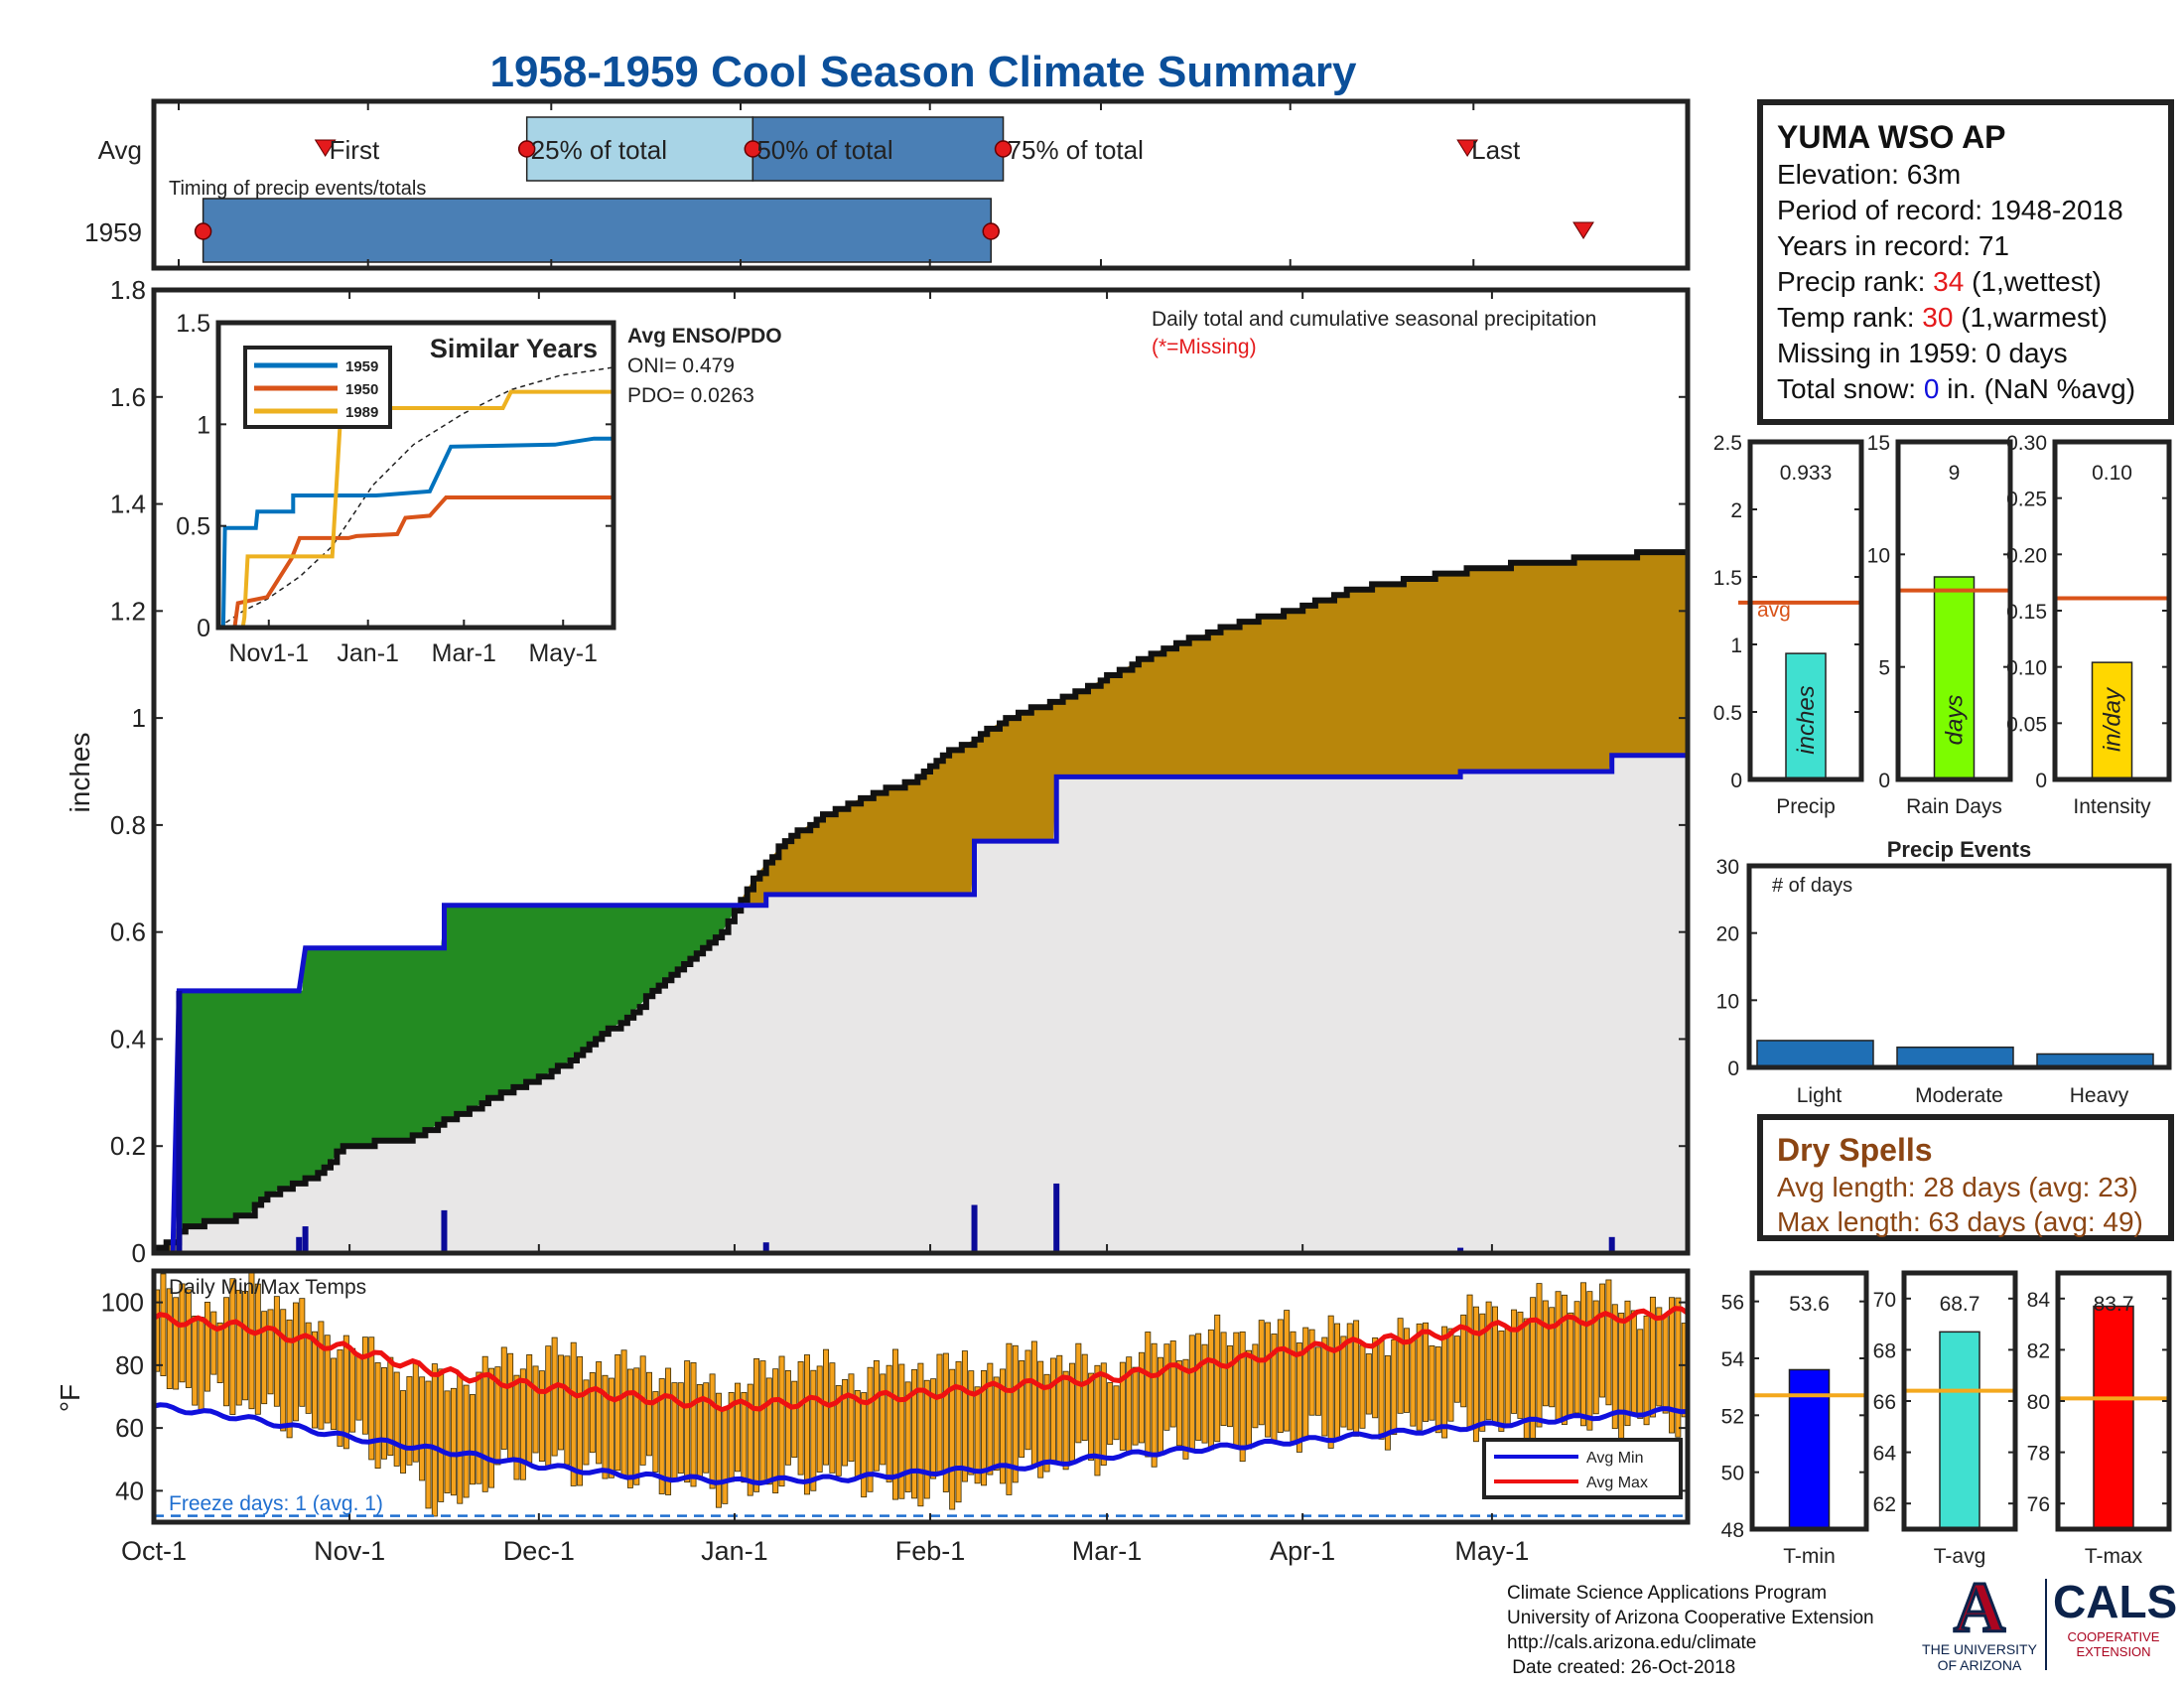  I want to click on t_avg-y-tick-label: 62, so click(1884, 1504).